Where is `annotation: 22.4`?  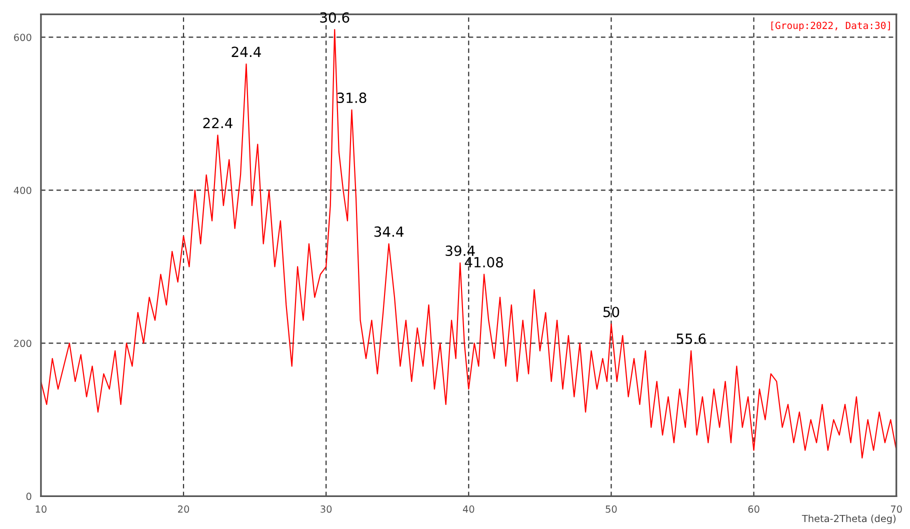 annotation: 22.4 is located at coordinates (217, 123).